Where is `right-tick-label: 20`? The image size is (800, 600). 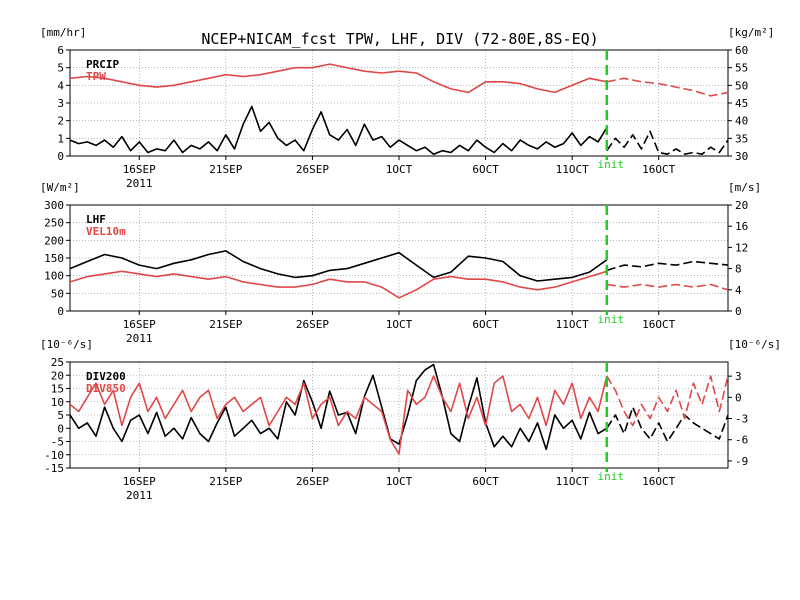
right-tick-label: 20 is located at coordinates (741, 205).